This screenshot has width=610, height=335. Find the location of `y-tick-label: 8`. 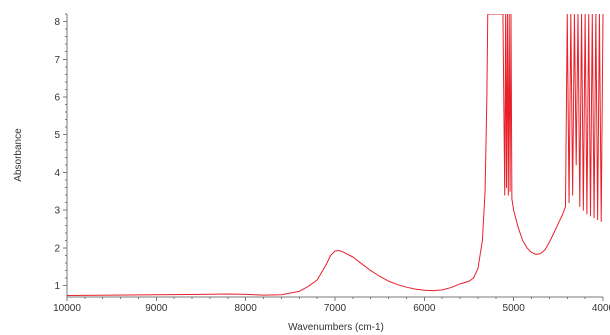

y-tick-label: 8 is located at coordinates (57, 22).